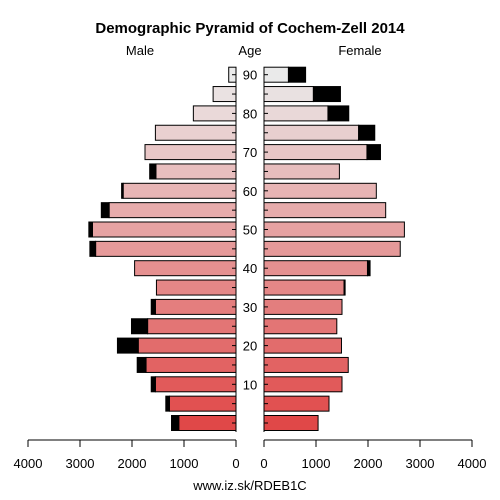 This screenshot has width=500, height=500. Describe the element at coordinates (250, 191) in the screenshot. I see `age-tick-label: 60` at that location.